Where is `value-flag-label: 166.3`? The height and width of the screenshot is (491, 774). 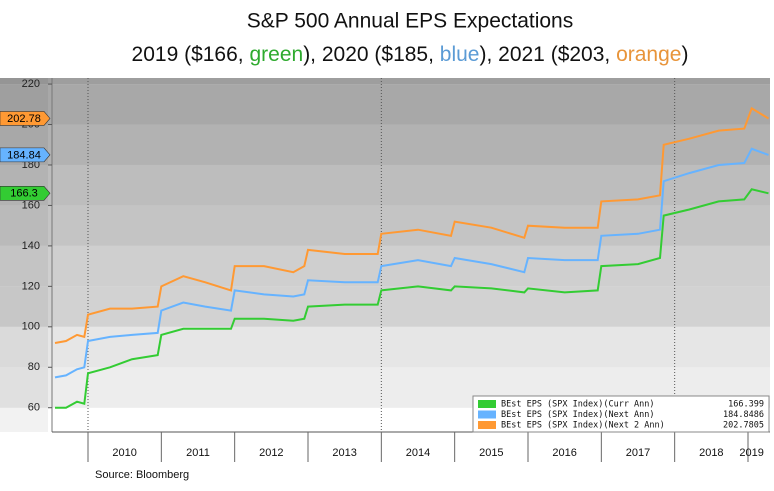 value-flag-label: 166.3 is located at coordinates (24, 194).